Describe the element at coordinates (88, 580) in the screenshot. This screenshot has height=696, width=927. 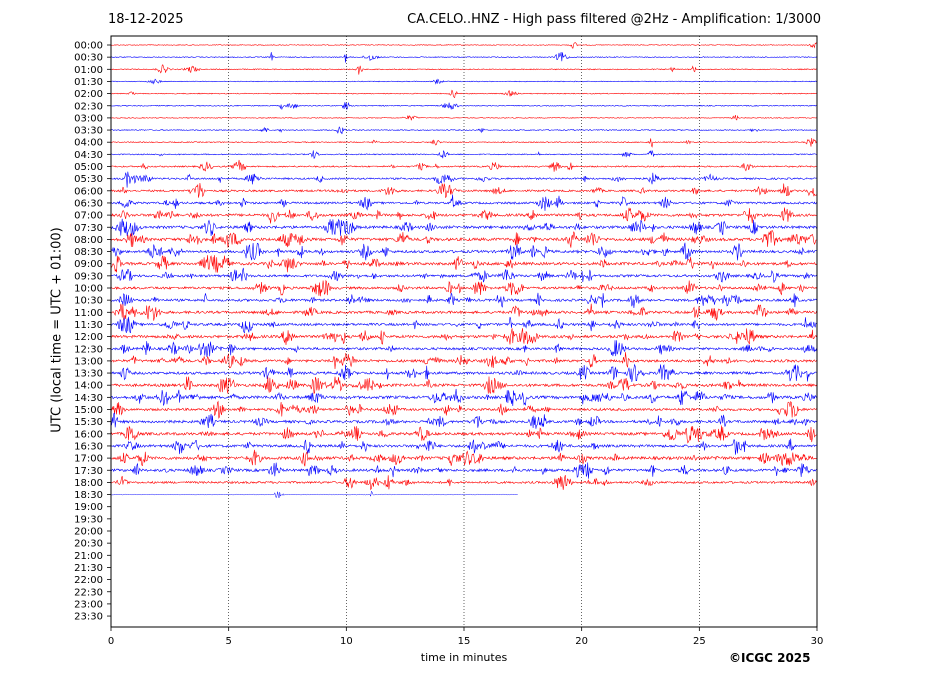
I see `y-tick-label: 22:00` at that location.